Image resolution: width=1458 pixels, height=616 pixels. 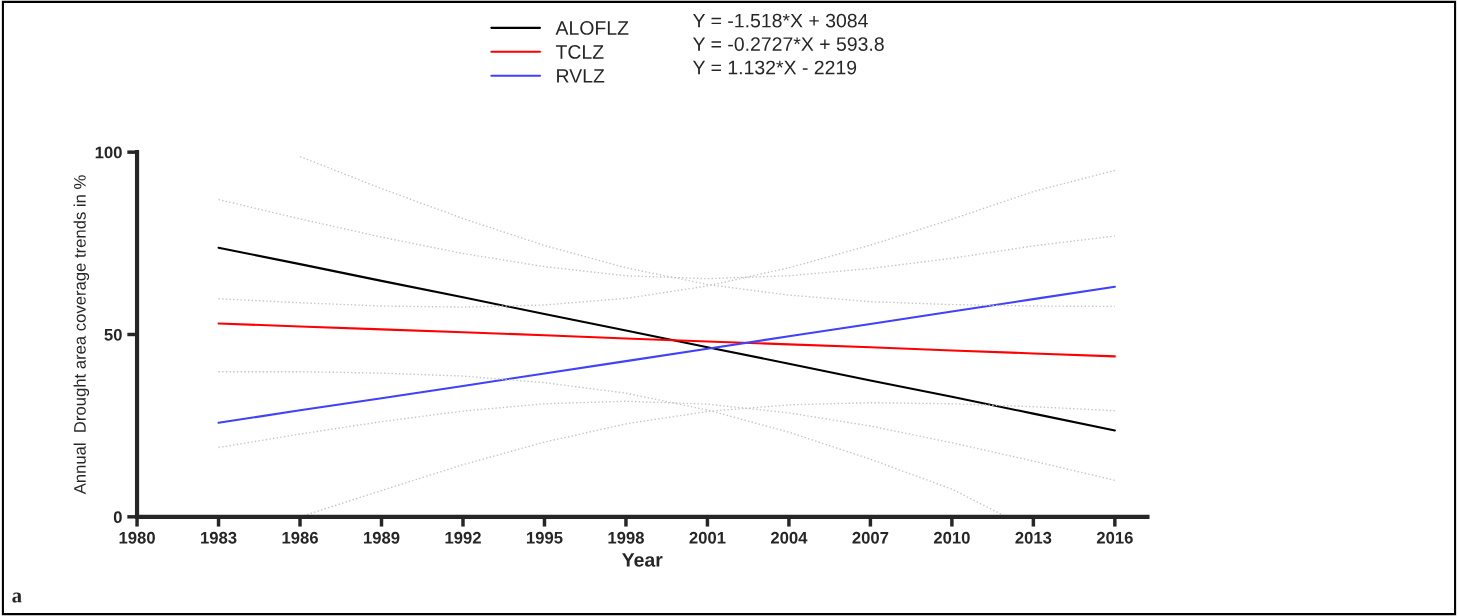 I want to click on y-tick-label: 0, so click(x=117, y=517).